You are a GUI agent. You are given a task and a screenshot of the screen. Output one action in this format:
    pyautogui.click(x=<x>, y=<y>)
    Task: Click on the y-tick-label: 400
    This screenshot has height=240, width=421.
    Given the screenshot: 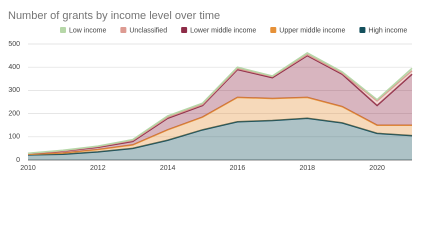 What is the action you would take?
    pyautogui.click(x=14, y=67)
    